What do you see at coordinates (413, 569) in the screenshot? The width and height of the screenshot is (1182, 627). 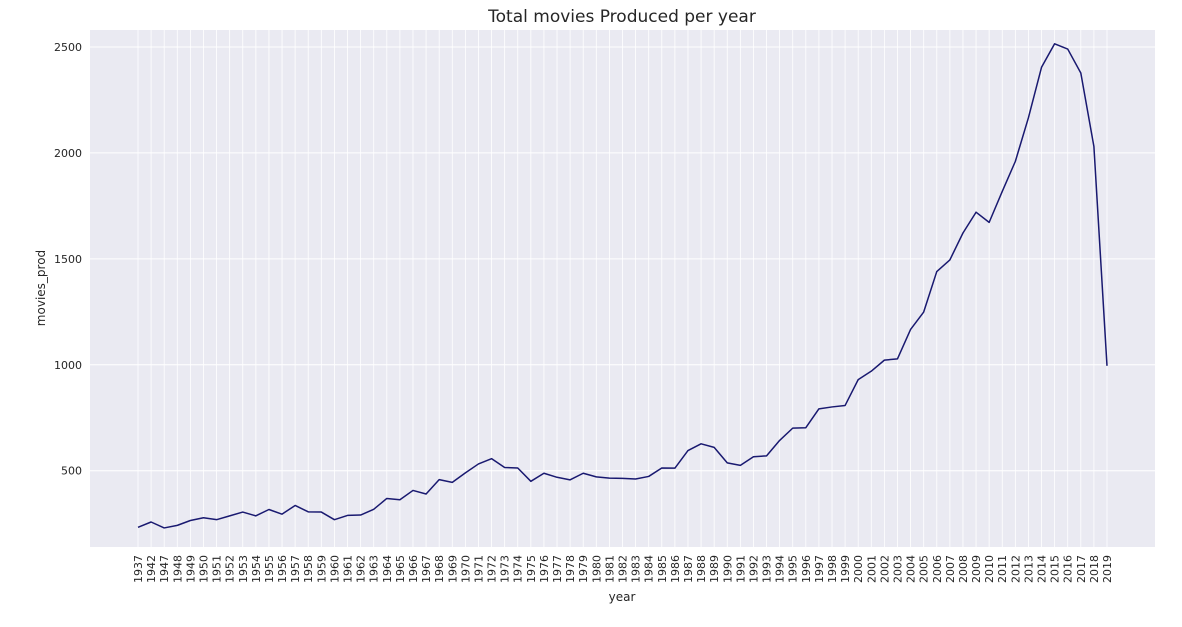 I see `x-tick-label: 1966` at bounding box center [413, 569].